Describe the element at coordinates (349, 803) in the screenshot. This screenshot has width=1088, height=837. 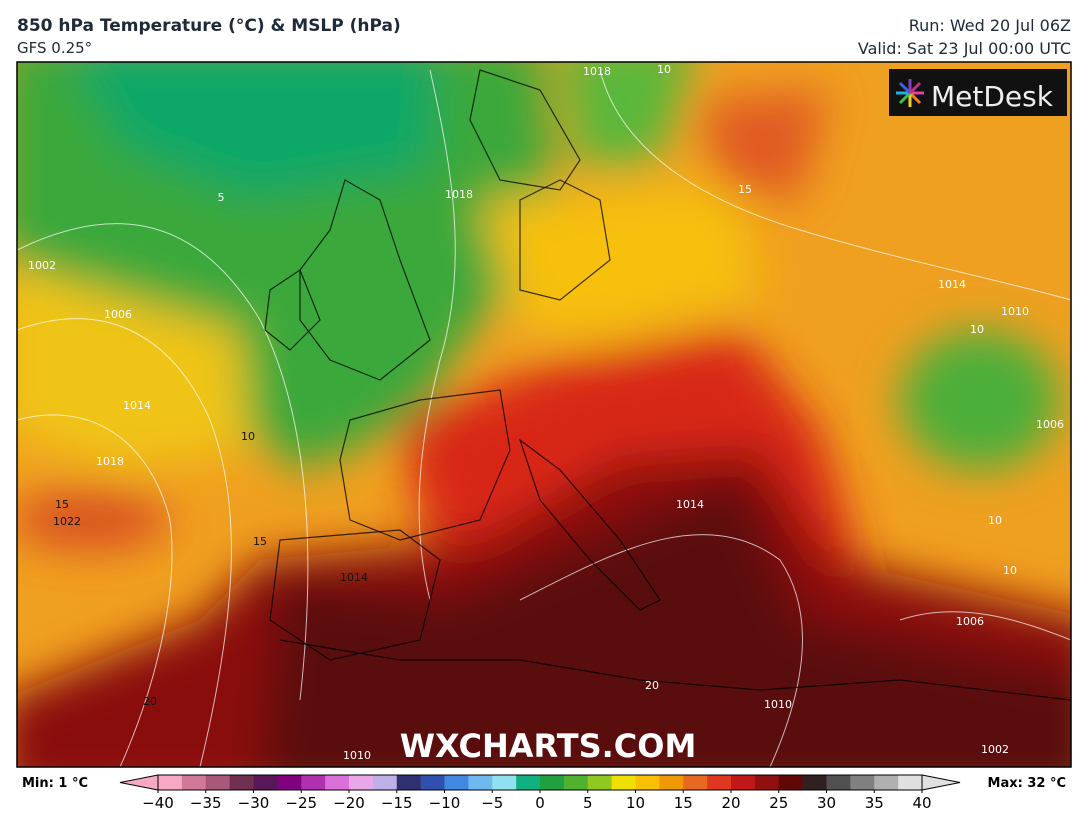
I see `colorbar-tick-label: −20` at that location.